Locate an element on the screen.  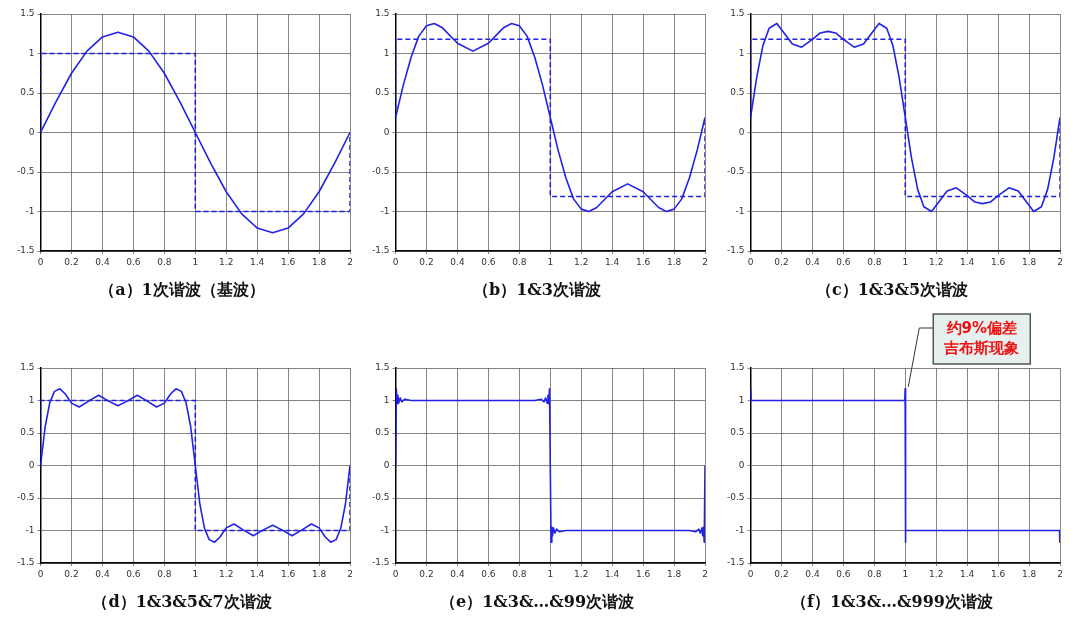
text: （e）1&3&…&99次谐波 is located at coordinates (537, 601).